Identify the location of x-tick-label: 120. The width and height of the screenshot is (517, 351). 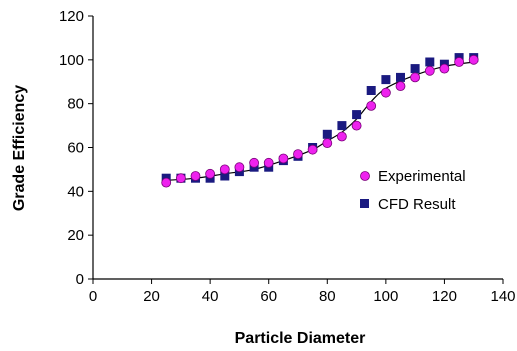
(444, 296).